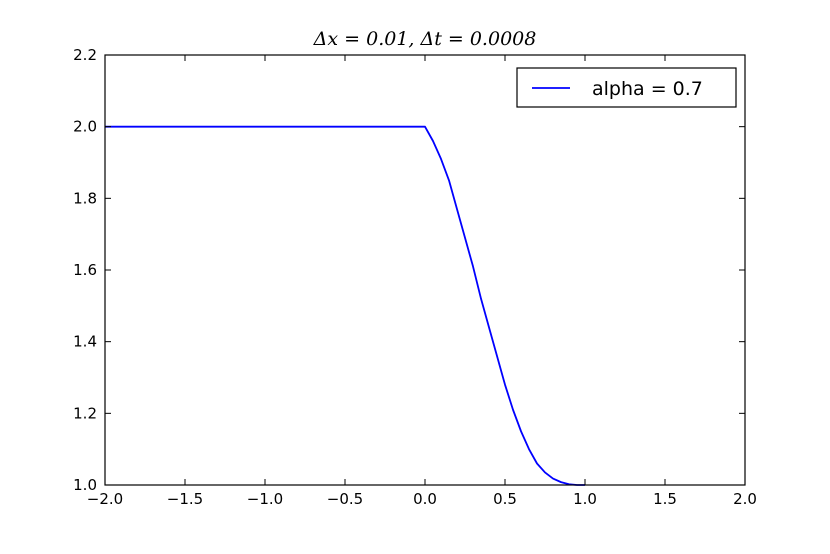 Image resolution: width=830 pixels, height=554 pixels. Describe the element at coordinates (505, 499) in the screenshot. I see `x-tick-label: 0.5` at that location.